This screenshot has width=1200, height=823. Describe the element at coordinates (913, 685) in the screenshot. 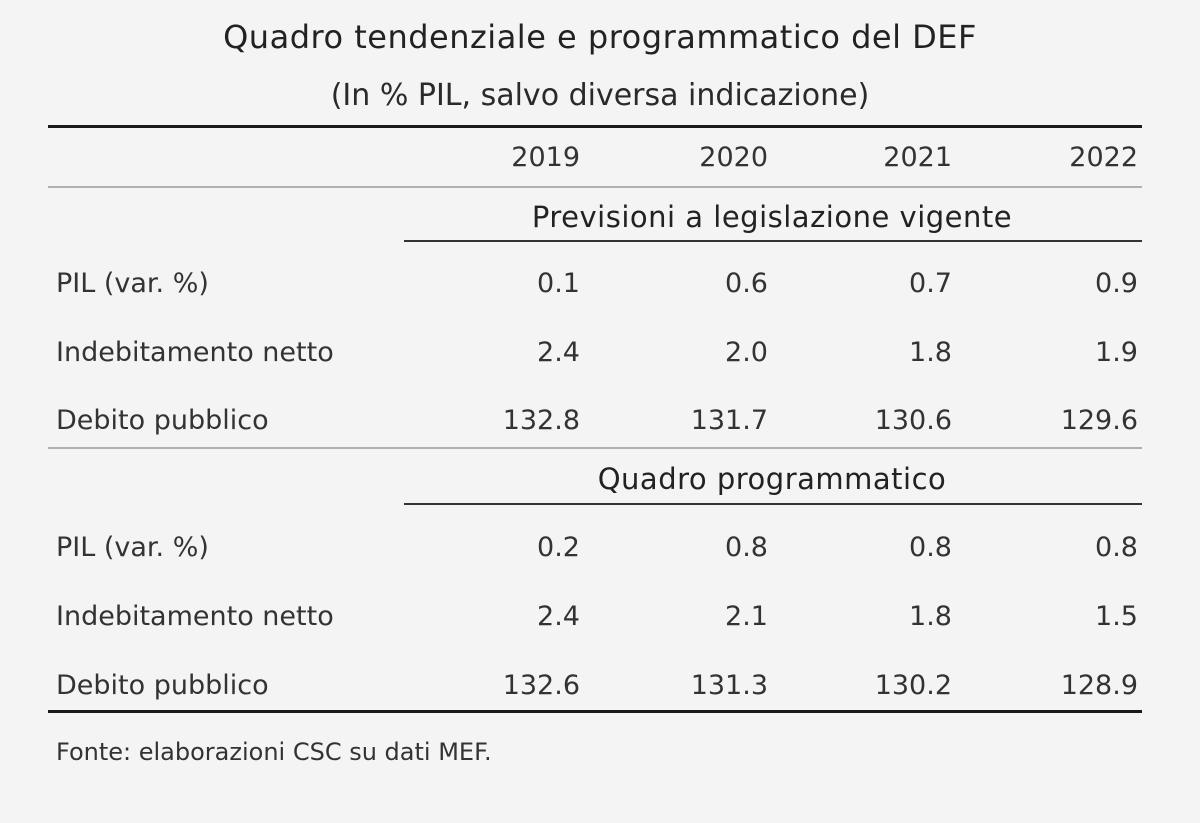

I see `table-cell: 130.2` at that location.